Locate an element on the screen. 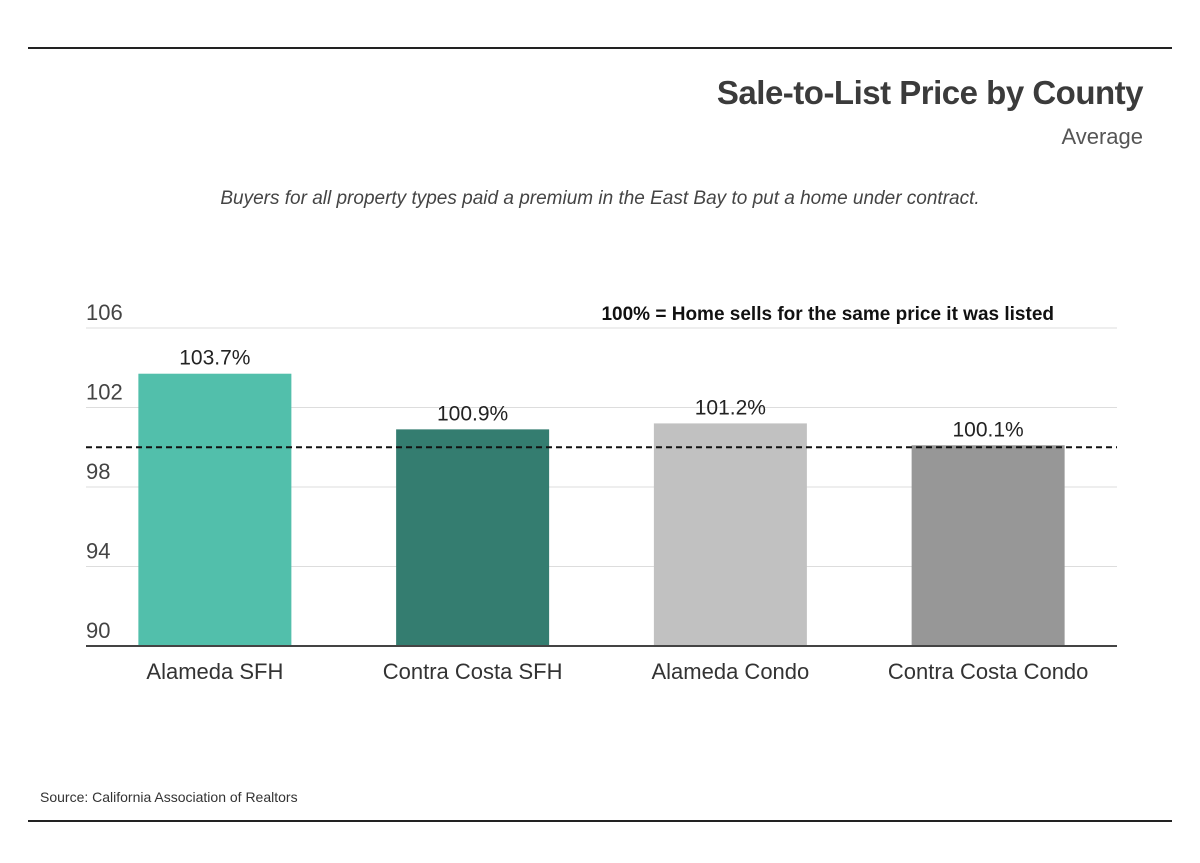 The image size is (1200, 863). y-tick-label: 106 is located at coordinates (104, 312).